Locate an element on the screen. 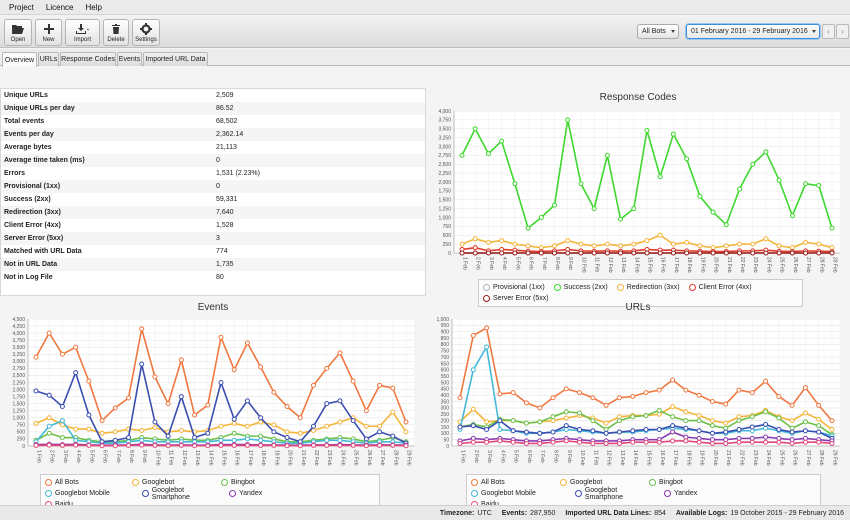 This screenshot has height=520, width=850. new-button: New is located at coordinates (48, 32).